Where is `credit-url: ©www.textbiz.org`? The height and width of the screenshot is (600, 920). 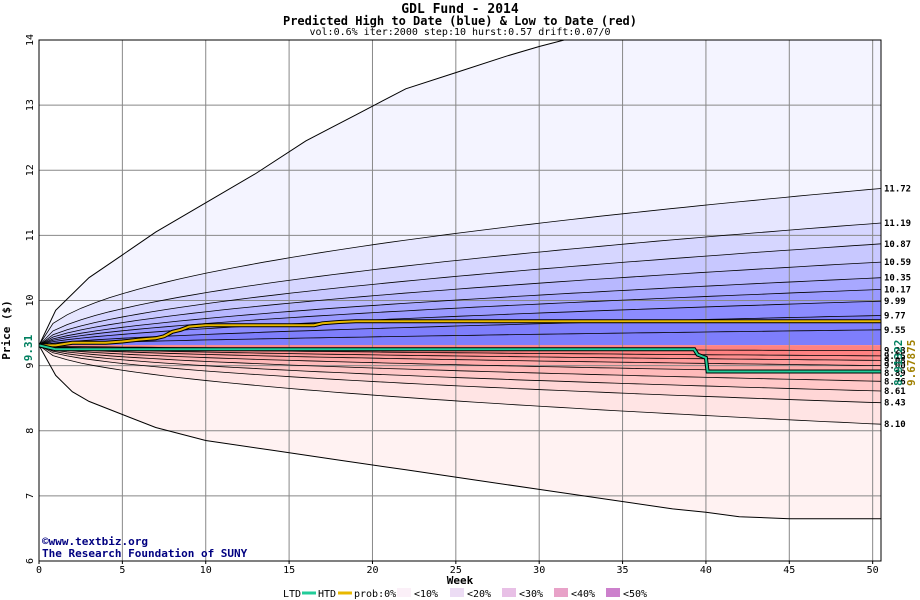
credit-url: ©www.textbiz.org is located at coordinates (95, 541).